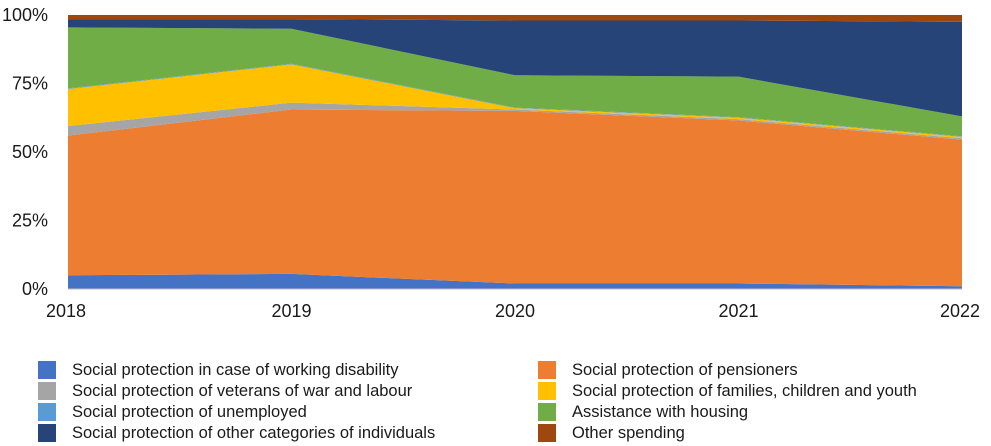 The height and width of the screenshot is (446, 991). I want to click on x-axis-tick-labels: 2018 2019 2020 2021 2022, so click(513, 311).